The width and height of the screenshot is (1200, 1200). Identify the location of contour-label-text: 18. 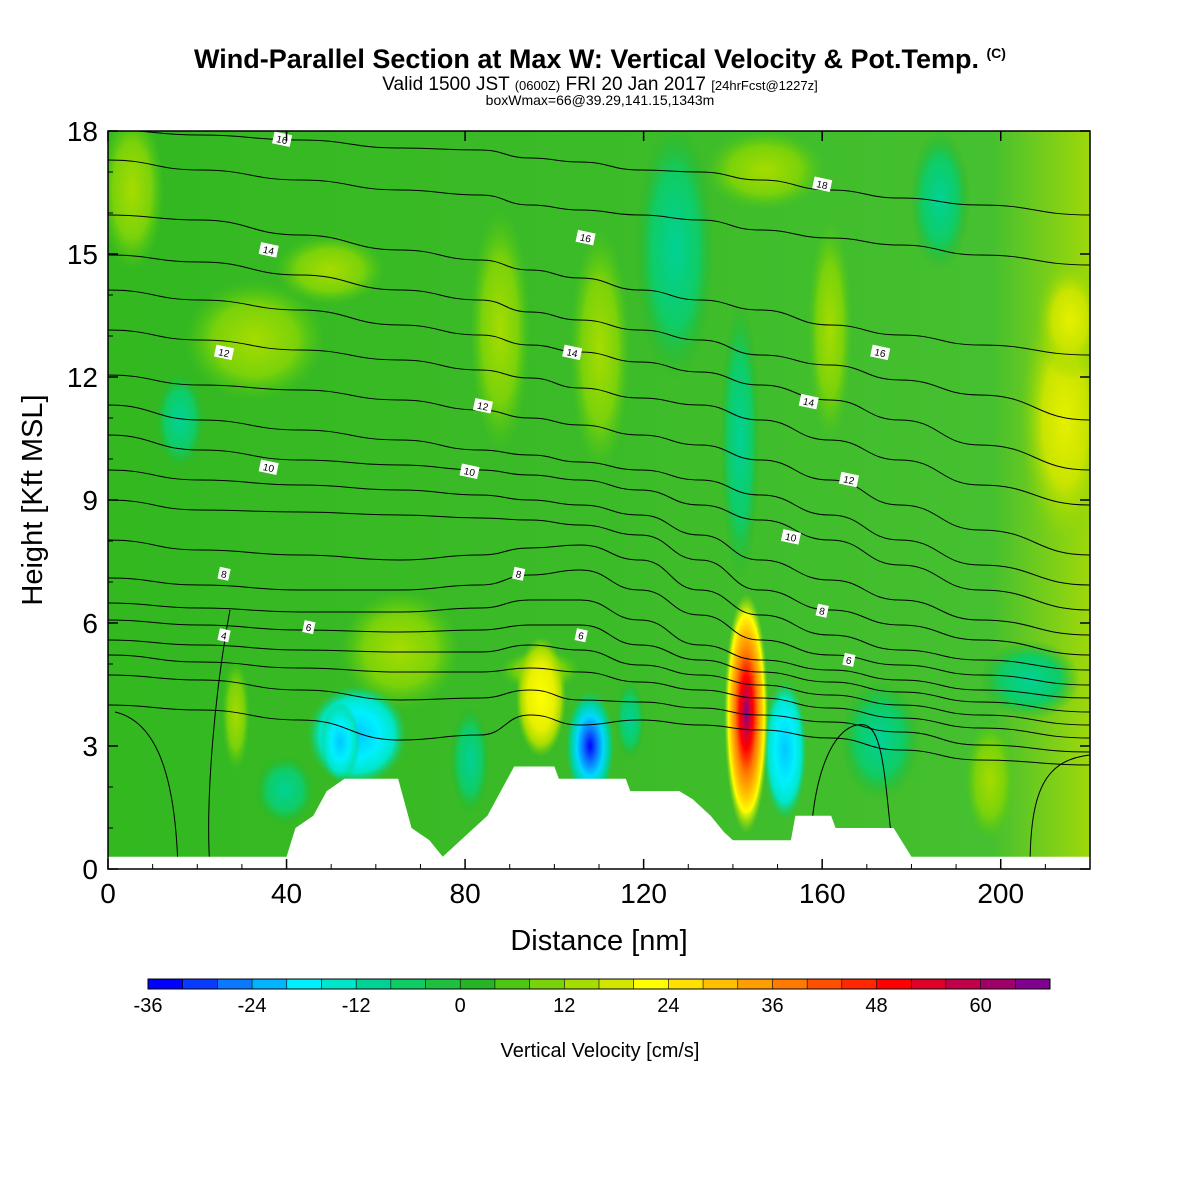
(822, 185).